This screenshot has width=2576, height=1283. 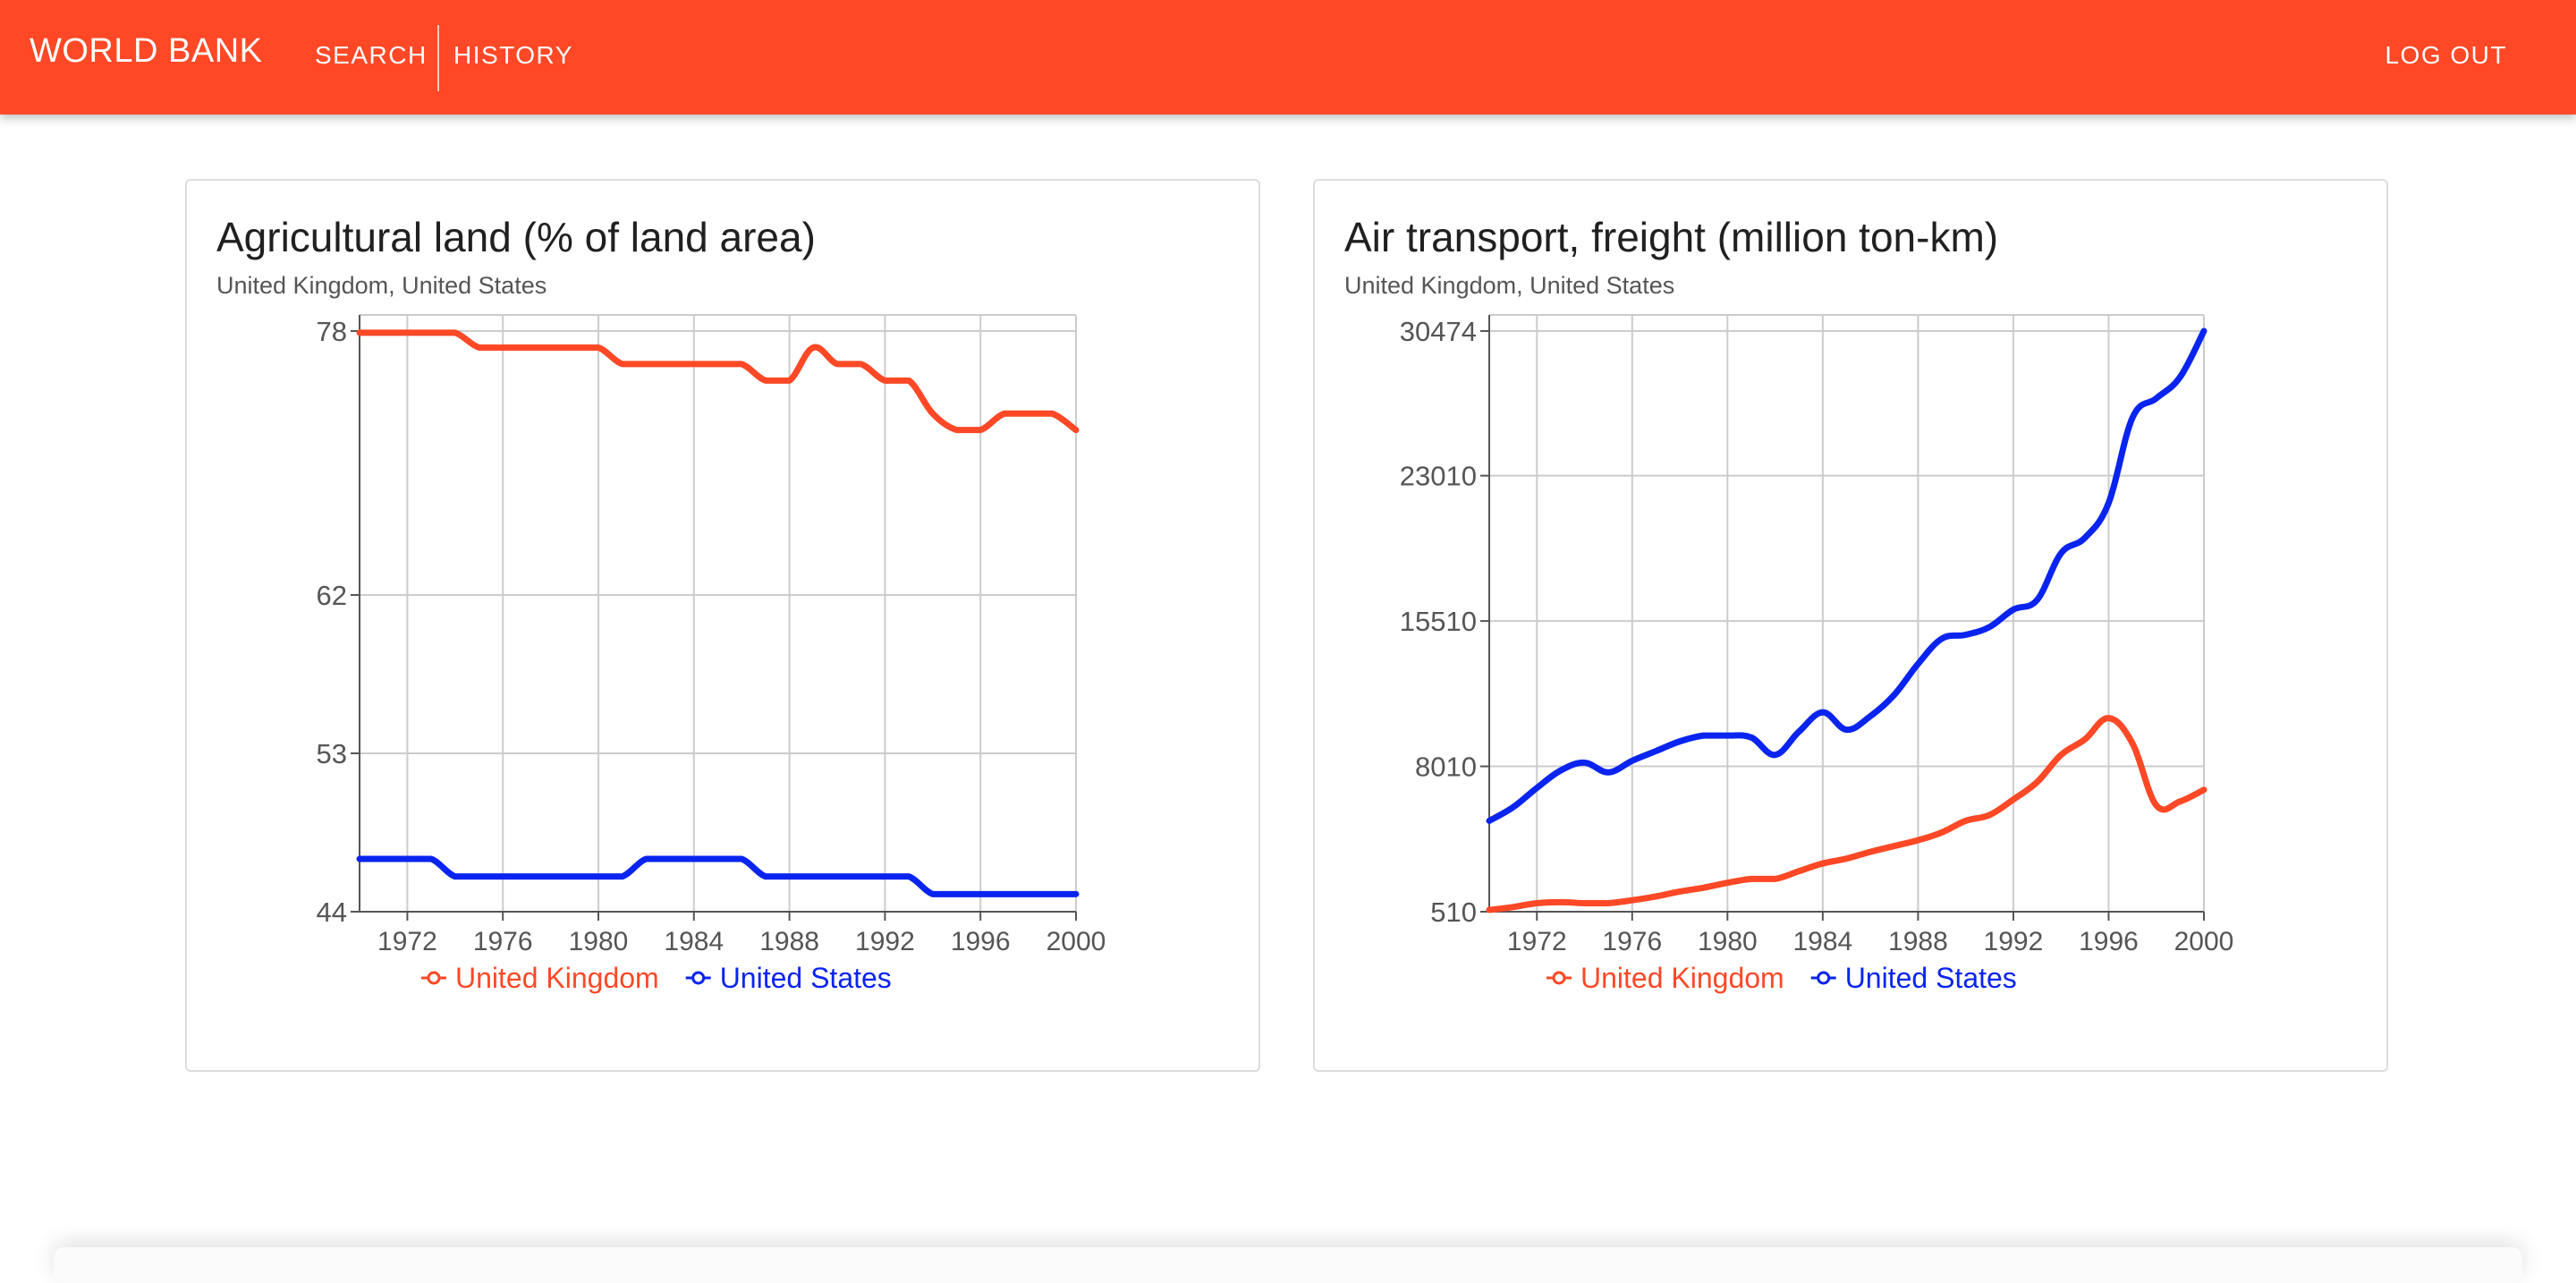 What do you see at coordinates (1446, 767) in the screenshot?
I see `y-tick-label: 8010` at bounding box center [1446, 767].